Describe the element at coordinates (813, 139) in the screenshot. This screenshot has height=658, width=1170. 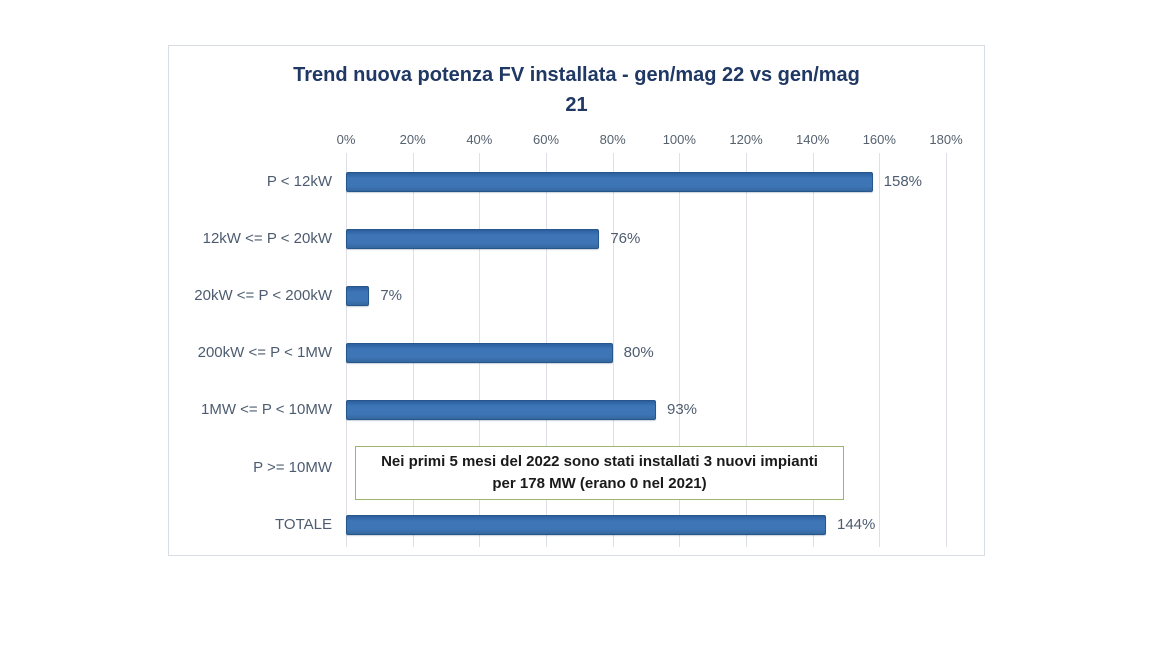
I see `x-axis-tick: 140%` at that location.